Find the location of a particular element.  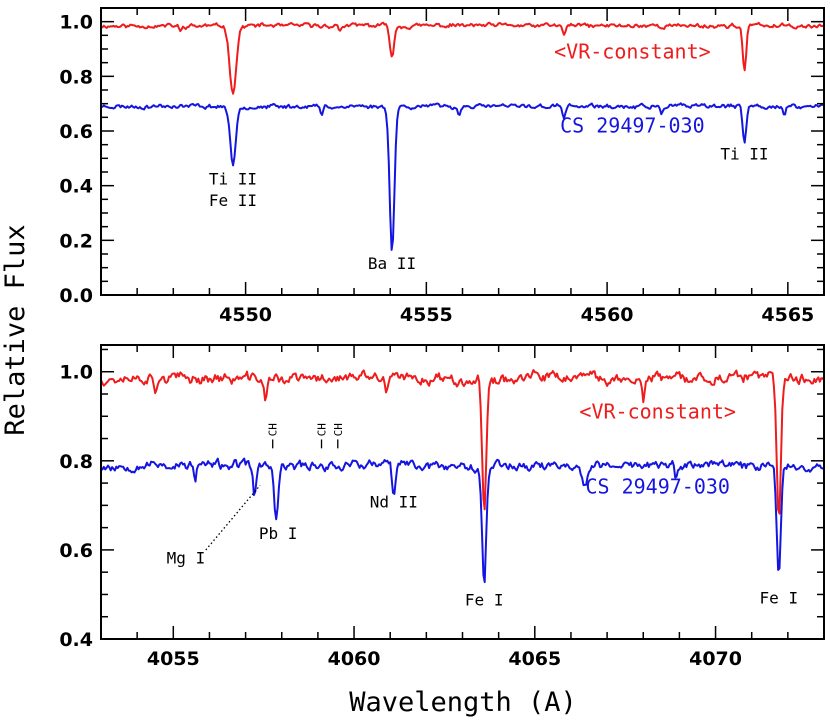

line-id-label: Fe II is located at coordinates (233, 200).